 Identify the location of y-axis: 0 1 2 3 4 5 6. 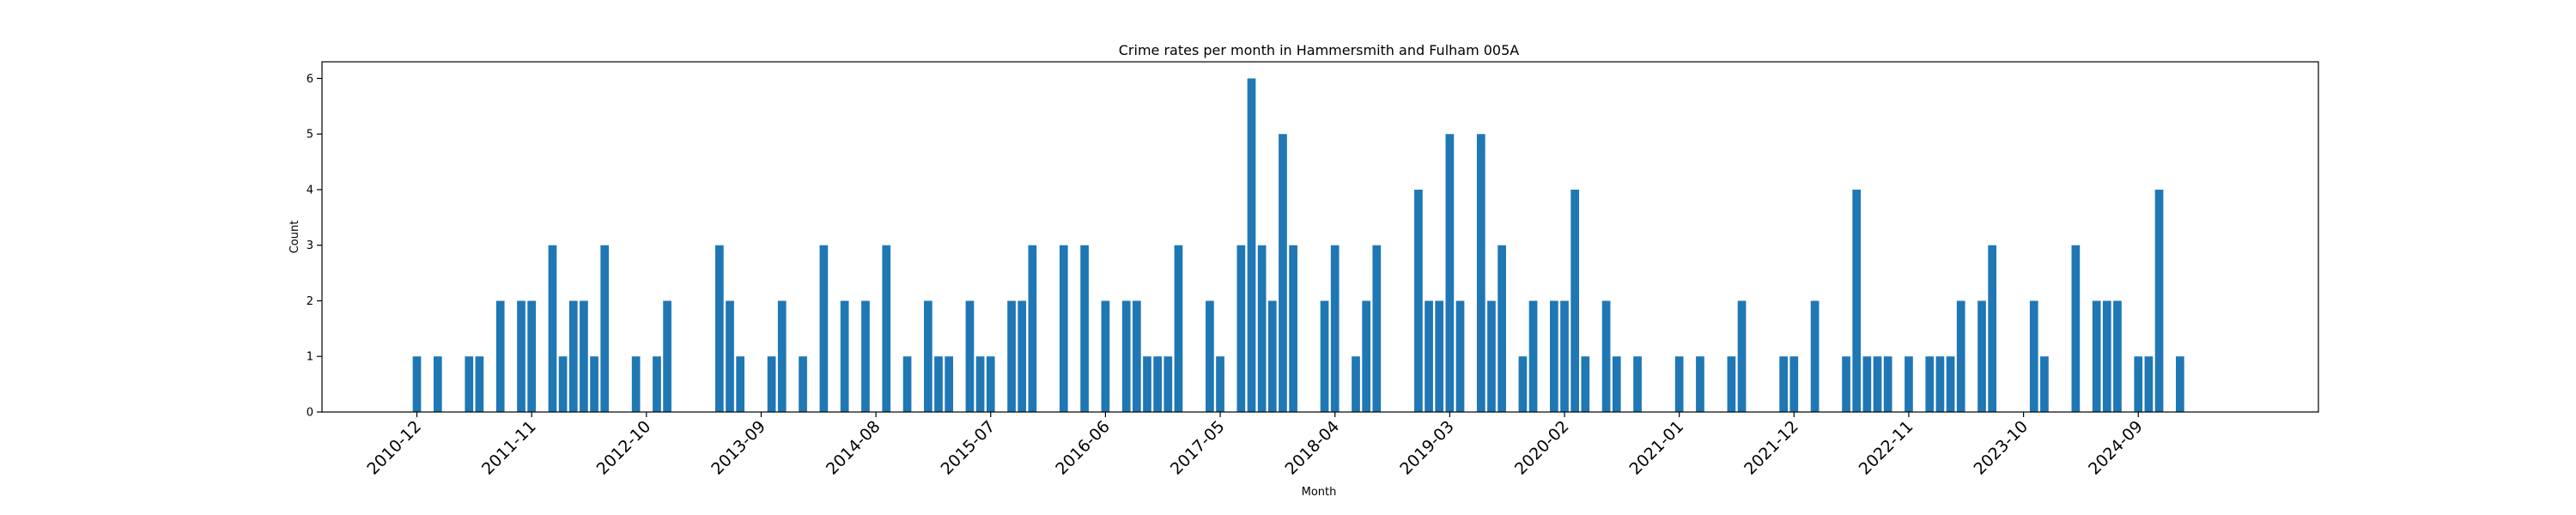
(314, 246).